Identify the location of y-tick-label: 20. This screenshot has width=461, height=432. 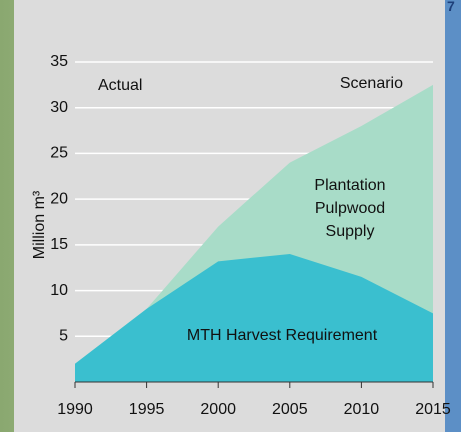
(59, 198).